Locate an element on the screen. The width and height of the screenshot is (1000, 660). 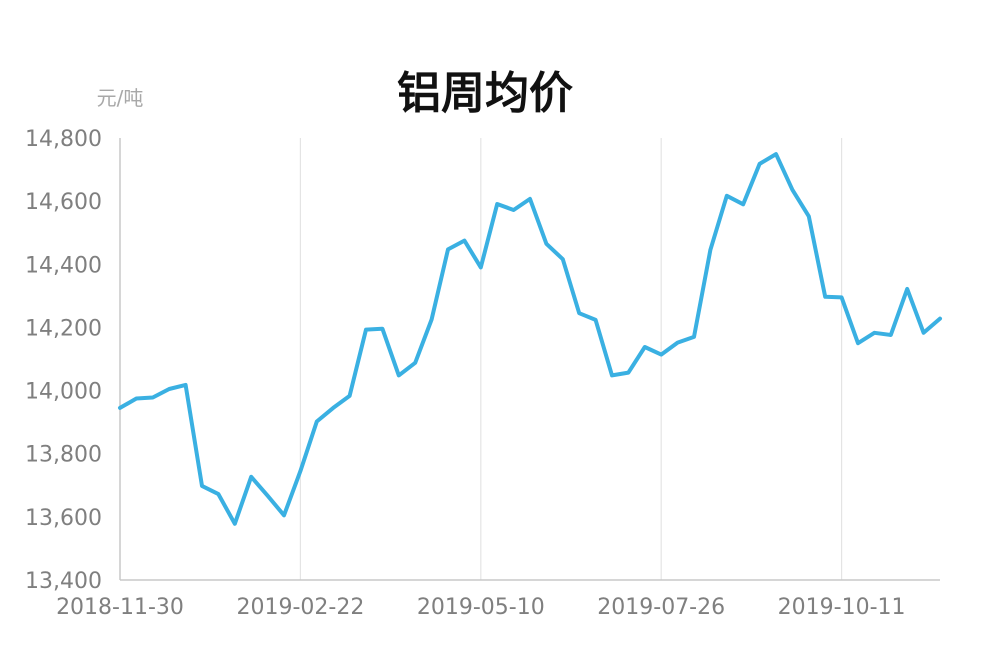
x-tick-label: 2019-07-26 is located at coordinates (661, 607).